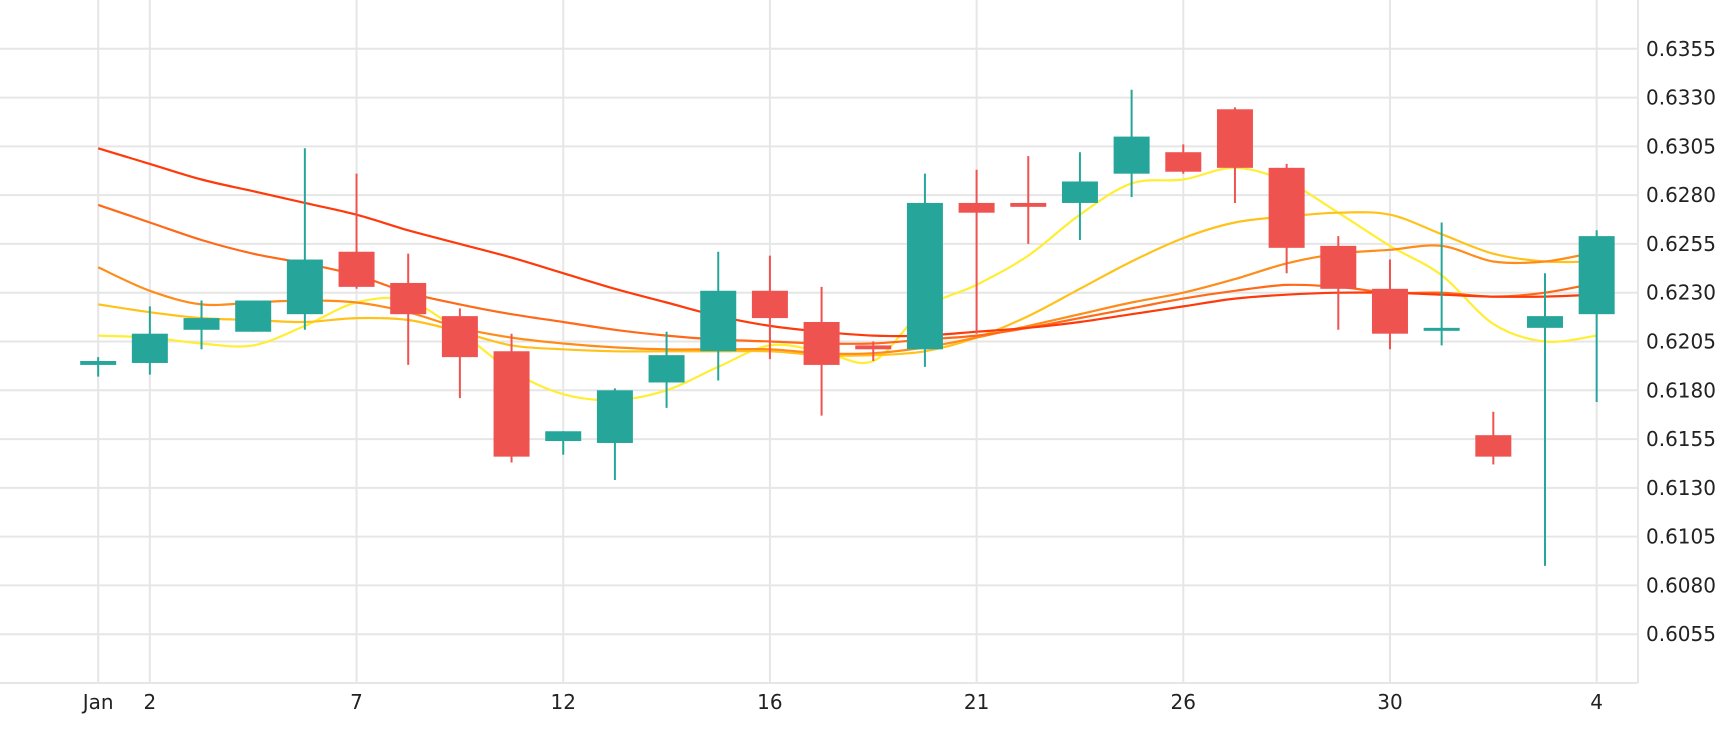 This screenshot has height=730, width=1730. I want to click on y-tick-label: 0.6130, so click(1681, 488).